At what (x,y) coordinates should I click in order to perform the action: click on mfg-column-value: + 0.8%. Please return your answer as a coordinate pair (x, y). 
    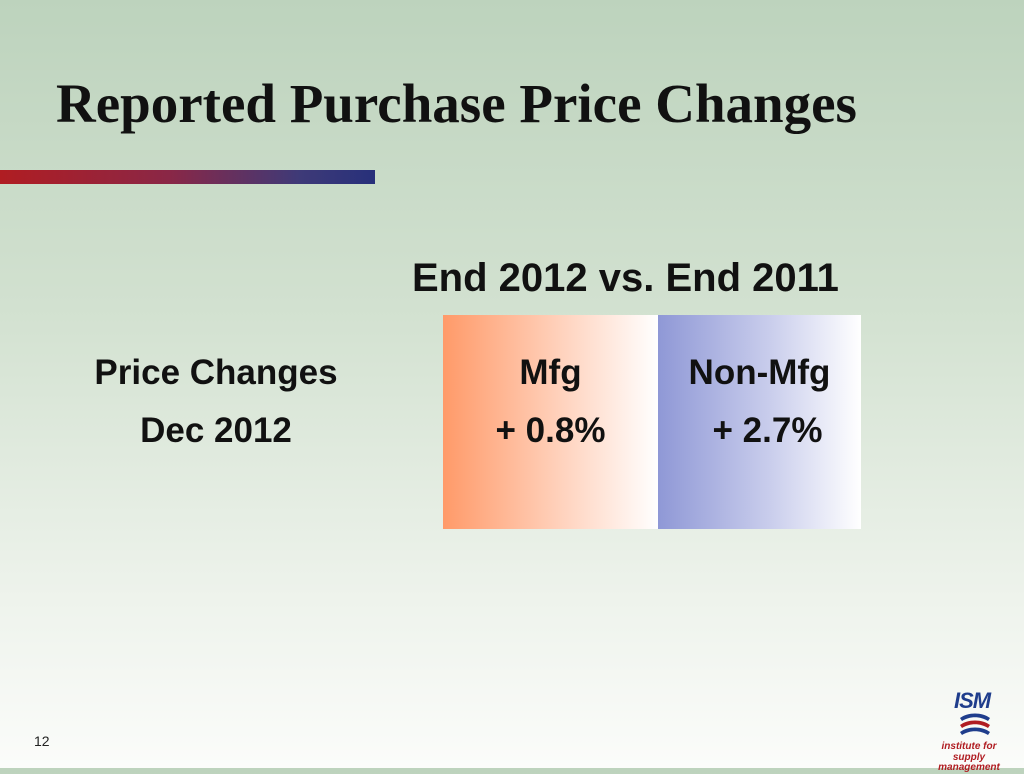
    Looking at the image, I should click on (550, 430).